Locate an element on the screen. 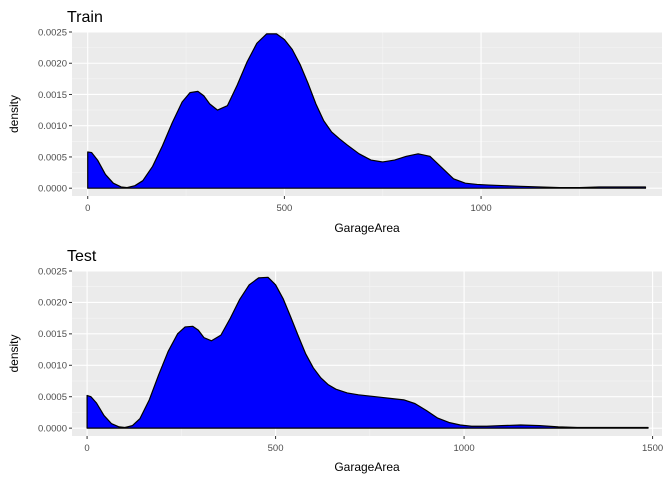 The image size is (672, 485). panel2-x-tick-label: 0 is located at coordinates (86, 448).